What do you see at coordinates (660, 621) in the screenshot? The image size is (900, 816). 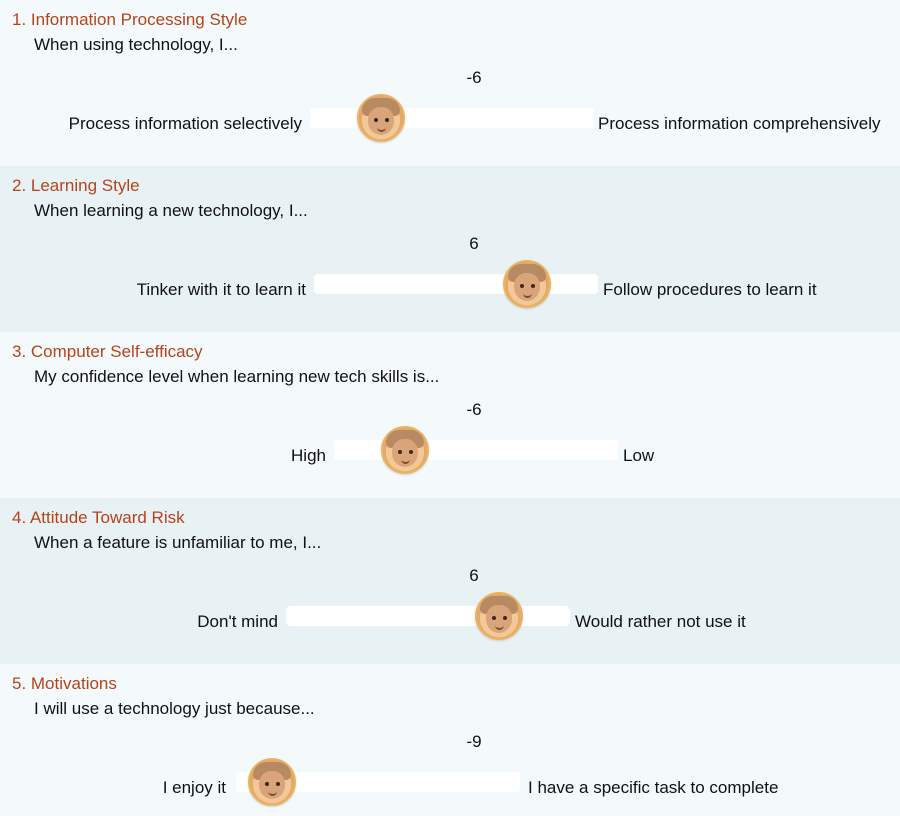 I see `slider-right-label: Would rather not use it` at bounding box center [660, 621].